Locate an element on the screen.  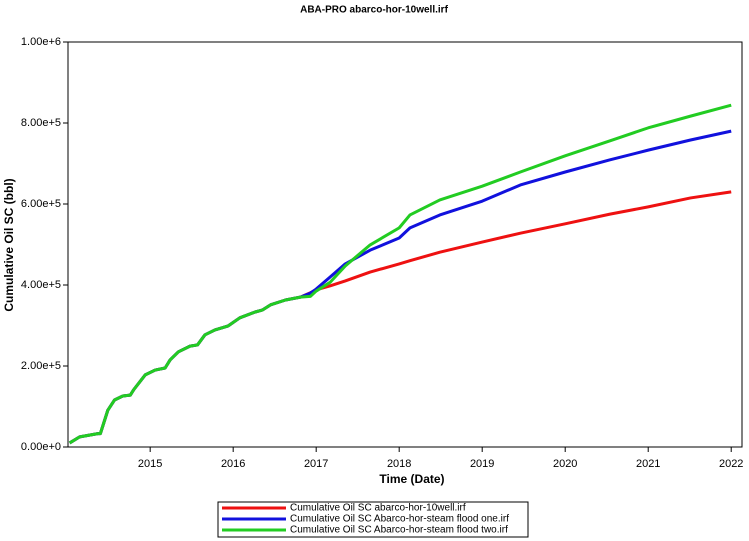
chart-title: ABA-PRO abarco-hor-10well.irf is located at coordinates (374, 10).